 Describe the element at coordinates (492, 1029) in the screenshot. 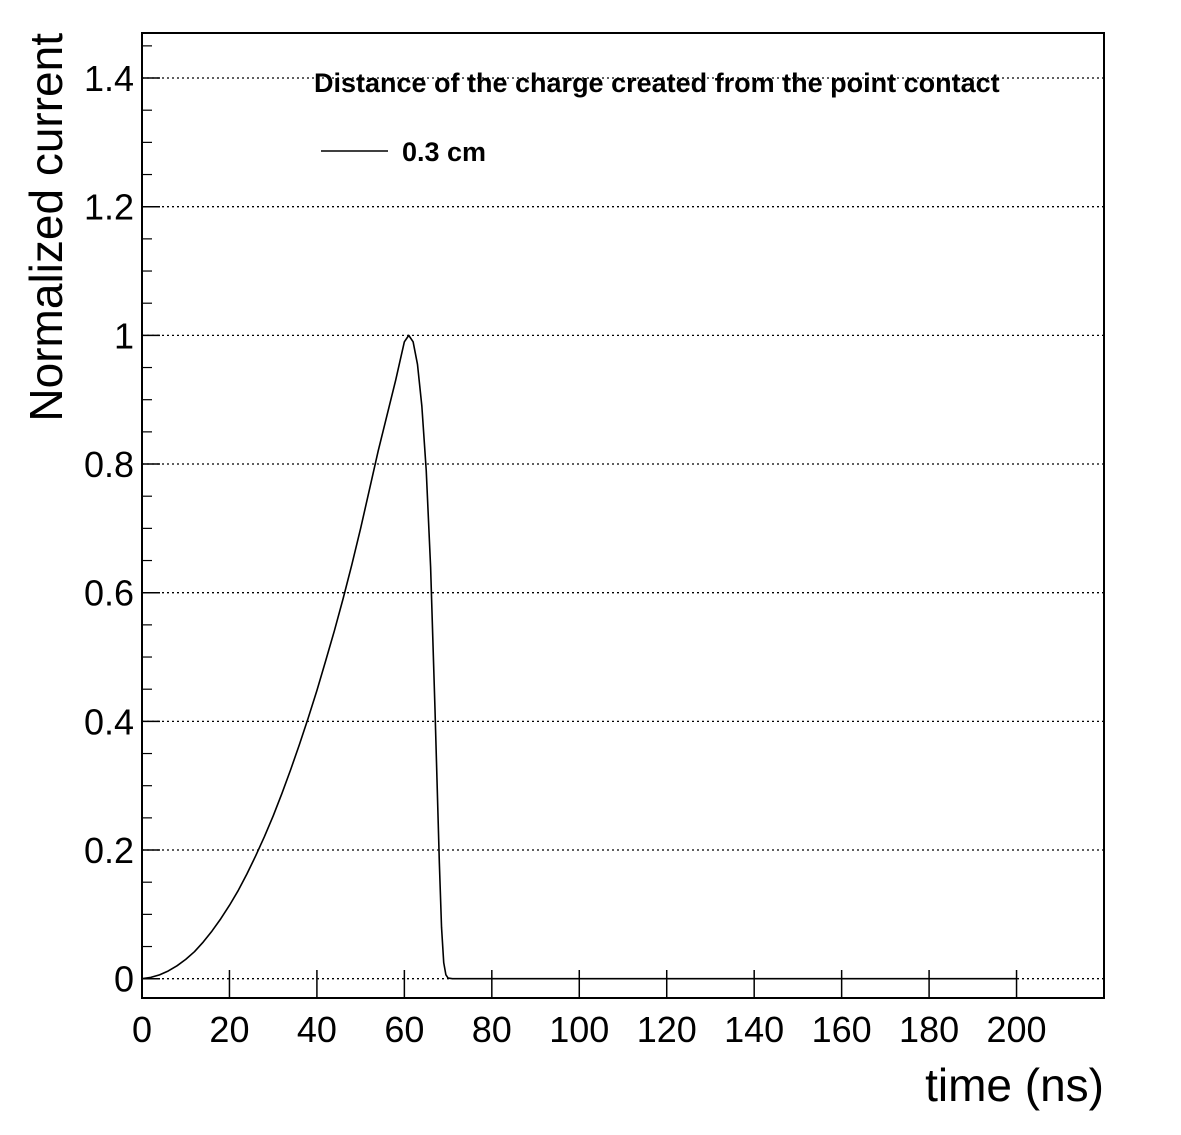

I see `x-tick-label: 80` at that location.